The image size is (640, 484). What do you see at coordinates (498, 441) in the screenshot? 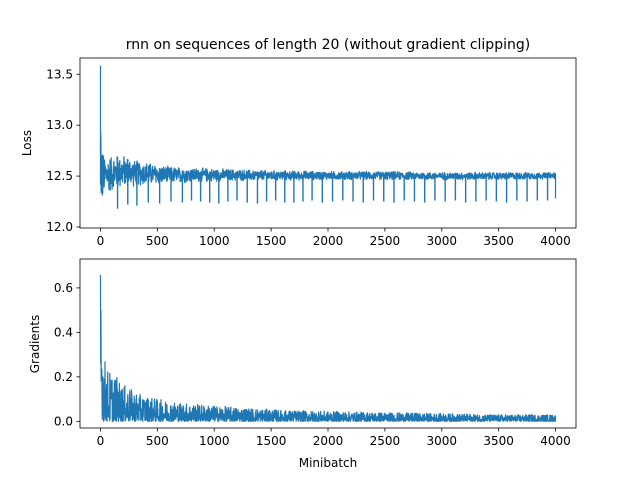
I see `gradients-x-tick-label: 3500` at bounding box center [498, 441].